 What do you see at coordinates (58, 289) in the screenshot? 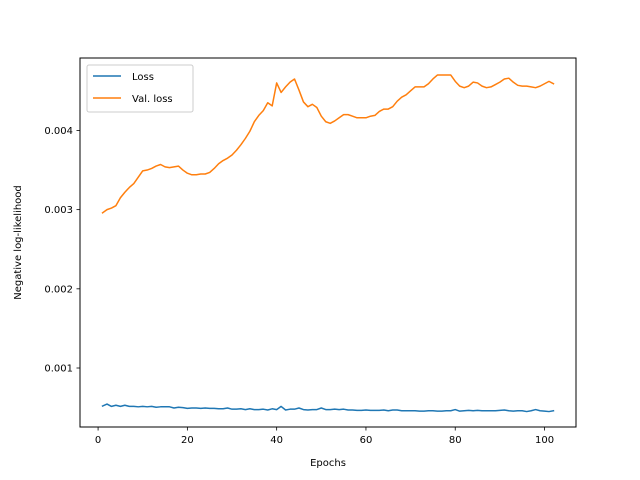
I see `y-tick-label: 0.002` at bounding box center [58, 289].